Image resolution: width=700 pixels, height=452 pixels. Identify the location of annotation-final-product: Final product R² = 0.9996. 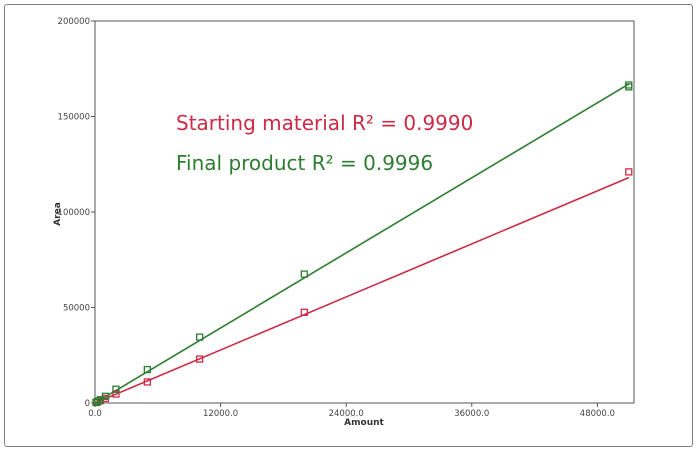
(304, 163).